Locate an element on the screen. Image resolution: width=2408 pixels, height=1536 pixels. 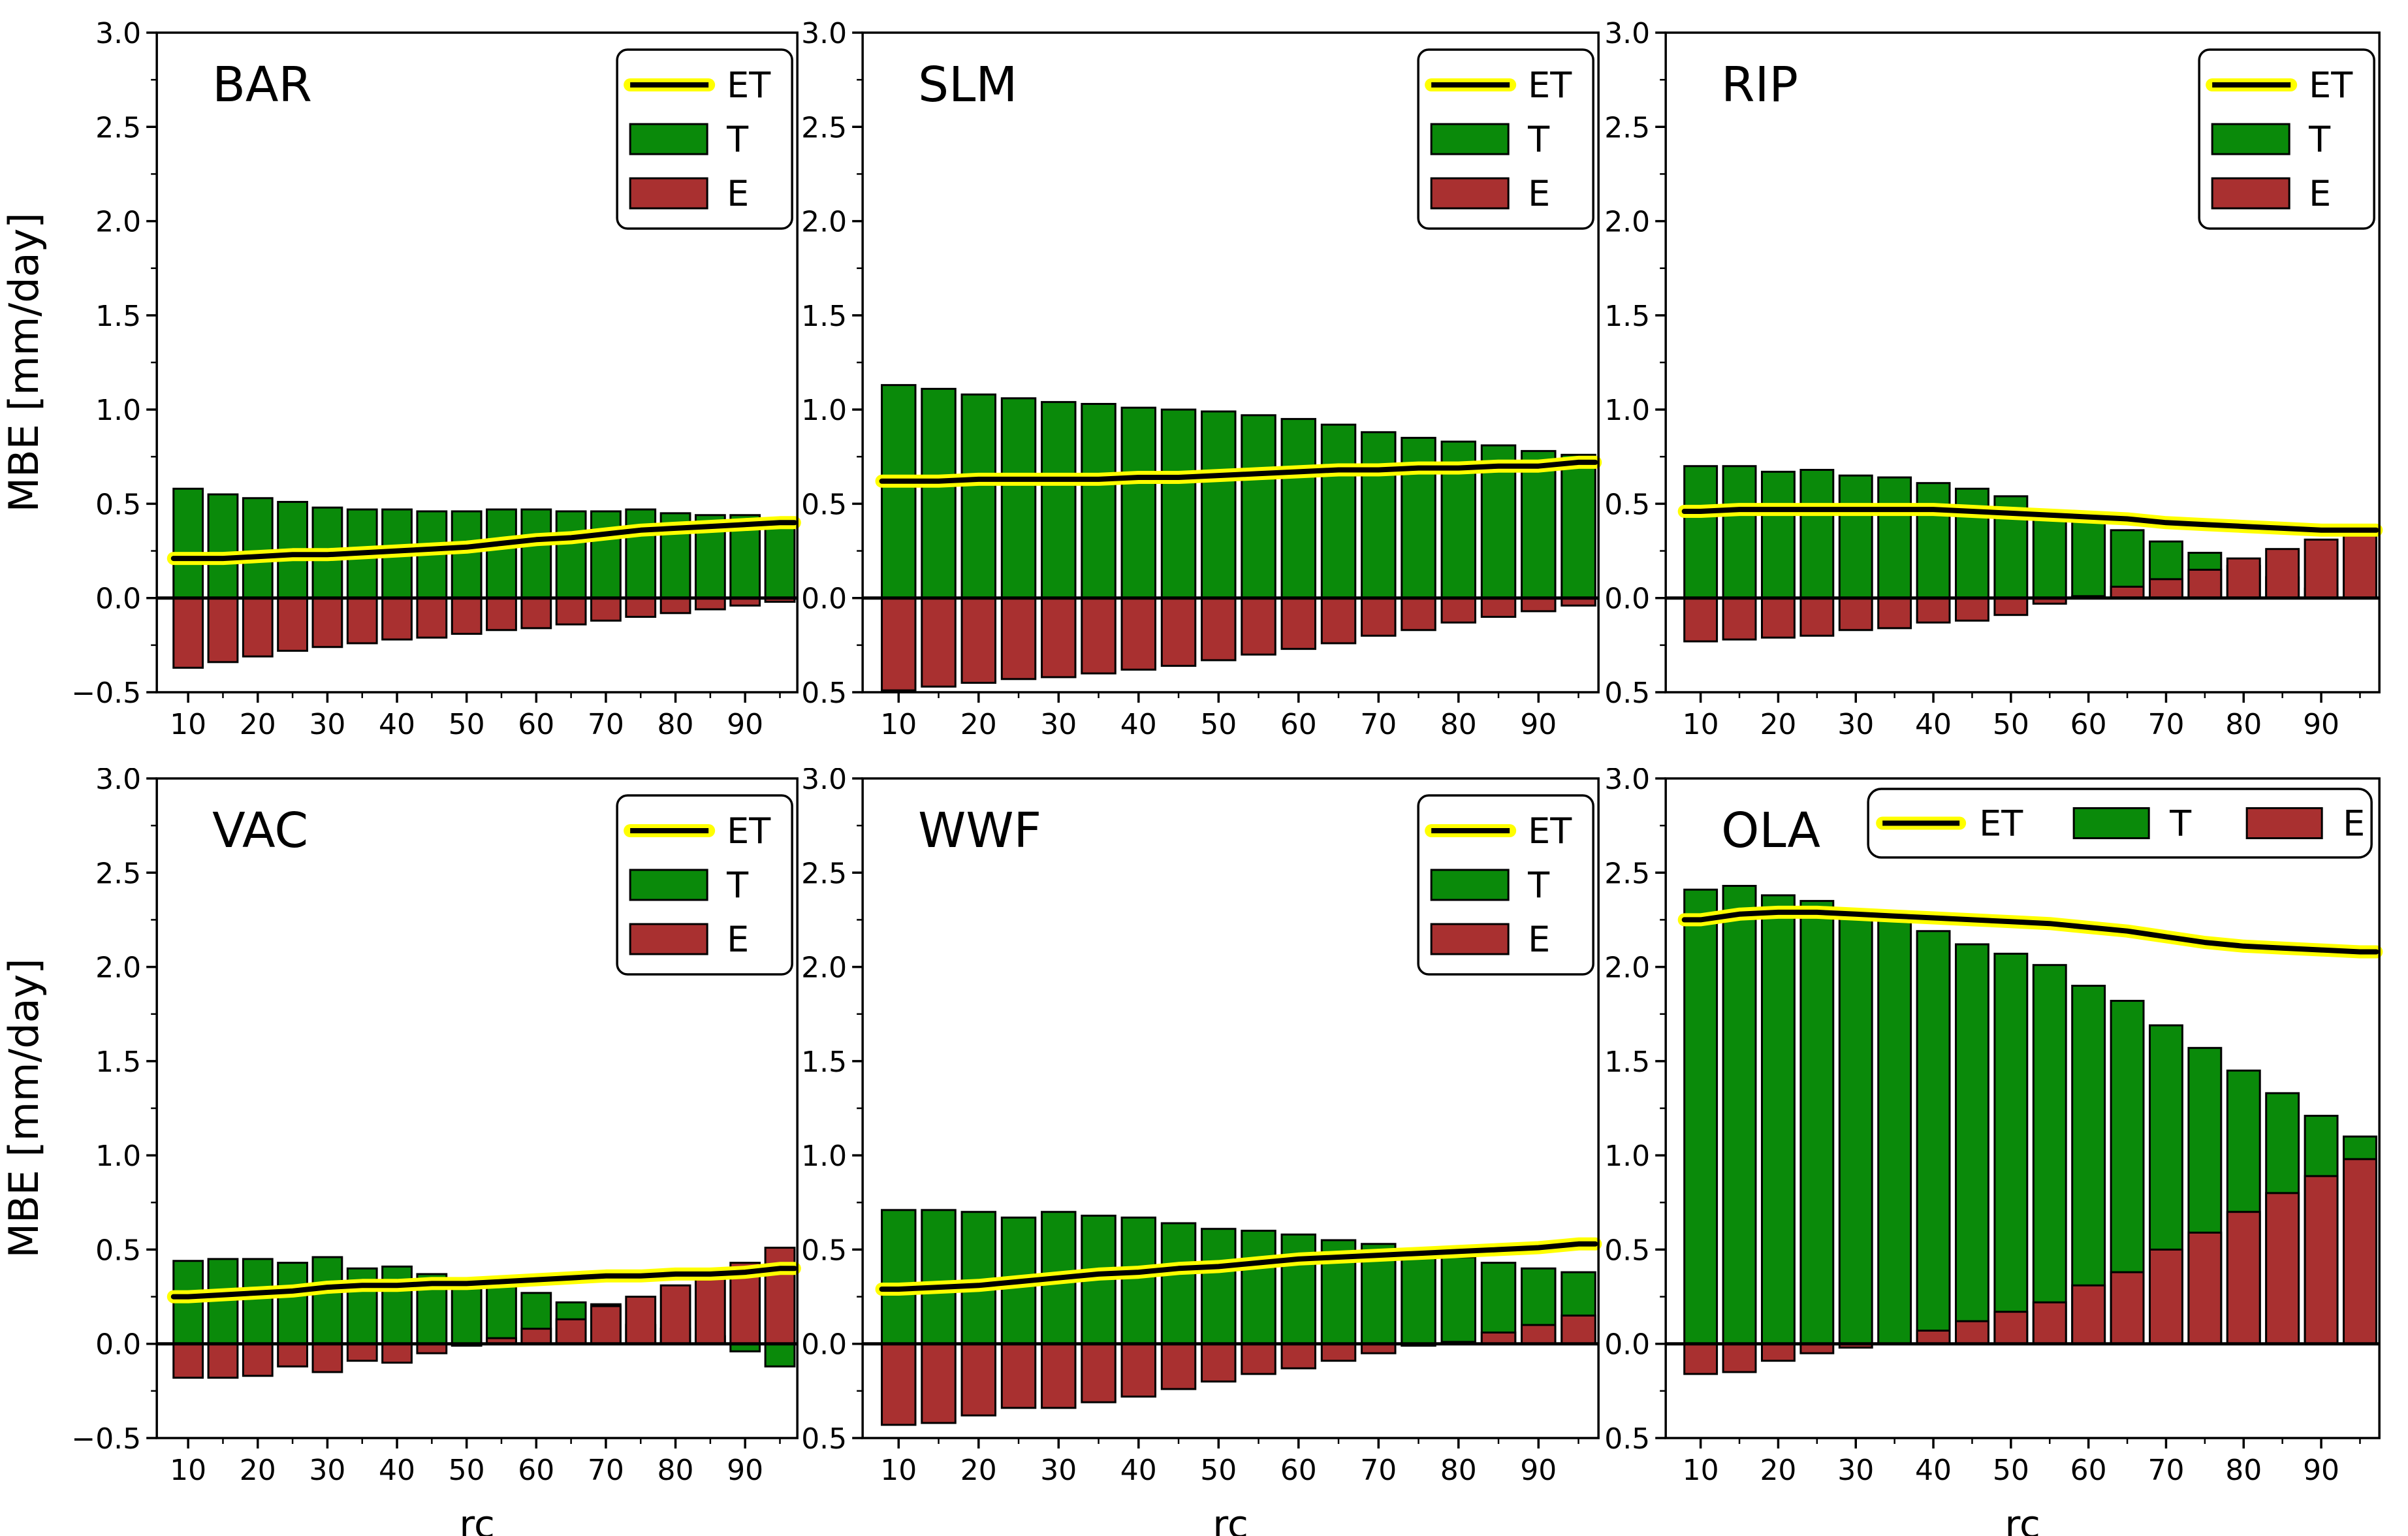
x-tick-label: 30 is located at coordinates (1855, 1470).